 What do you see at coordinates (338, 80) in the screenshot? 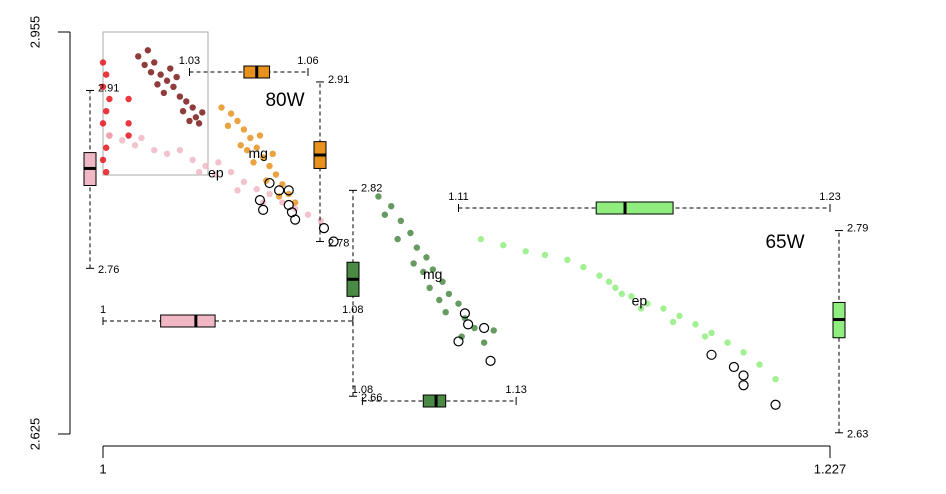
I see `whisker-label: 2.91` at bounding box center [338, 80].